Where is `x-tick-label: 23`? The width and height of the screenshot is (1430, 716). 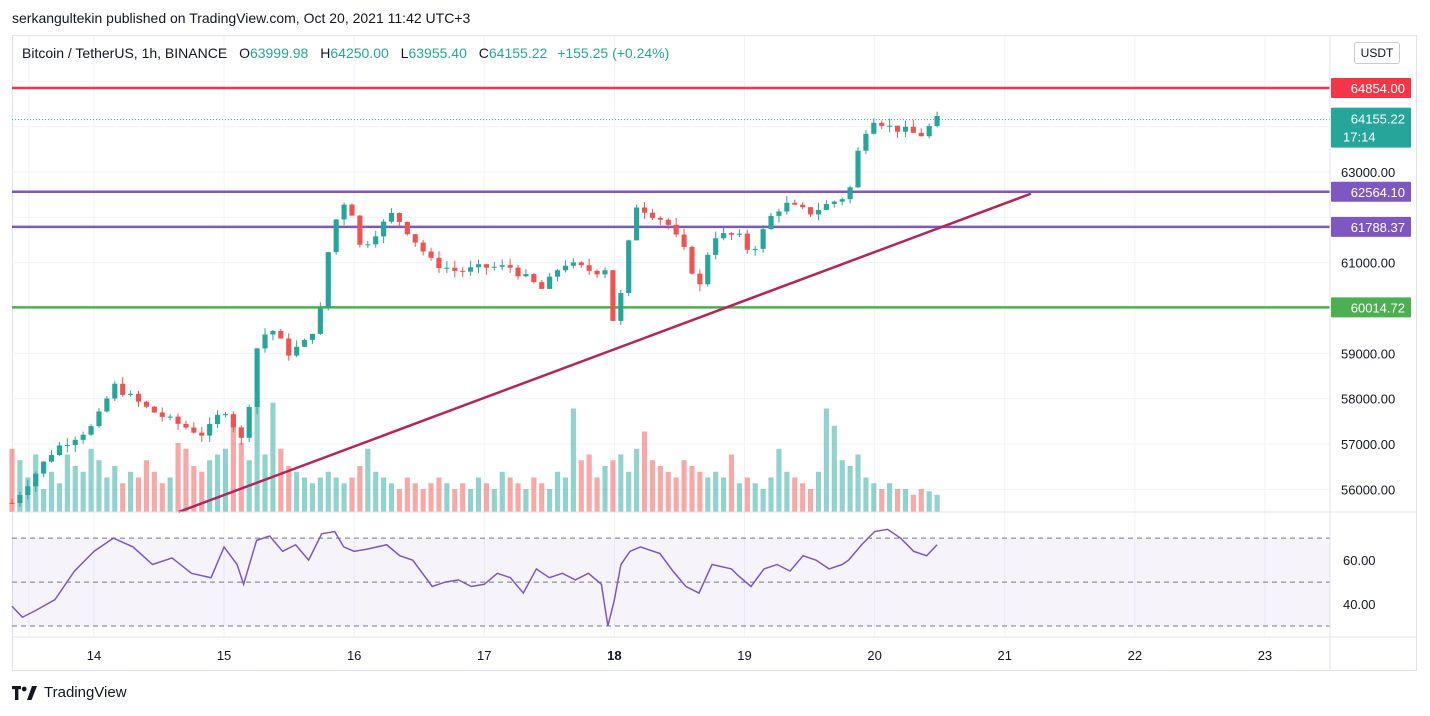
x-tick-label: 23 is located at coordinates (1265, 655).